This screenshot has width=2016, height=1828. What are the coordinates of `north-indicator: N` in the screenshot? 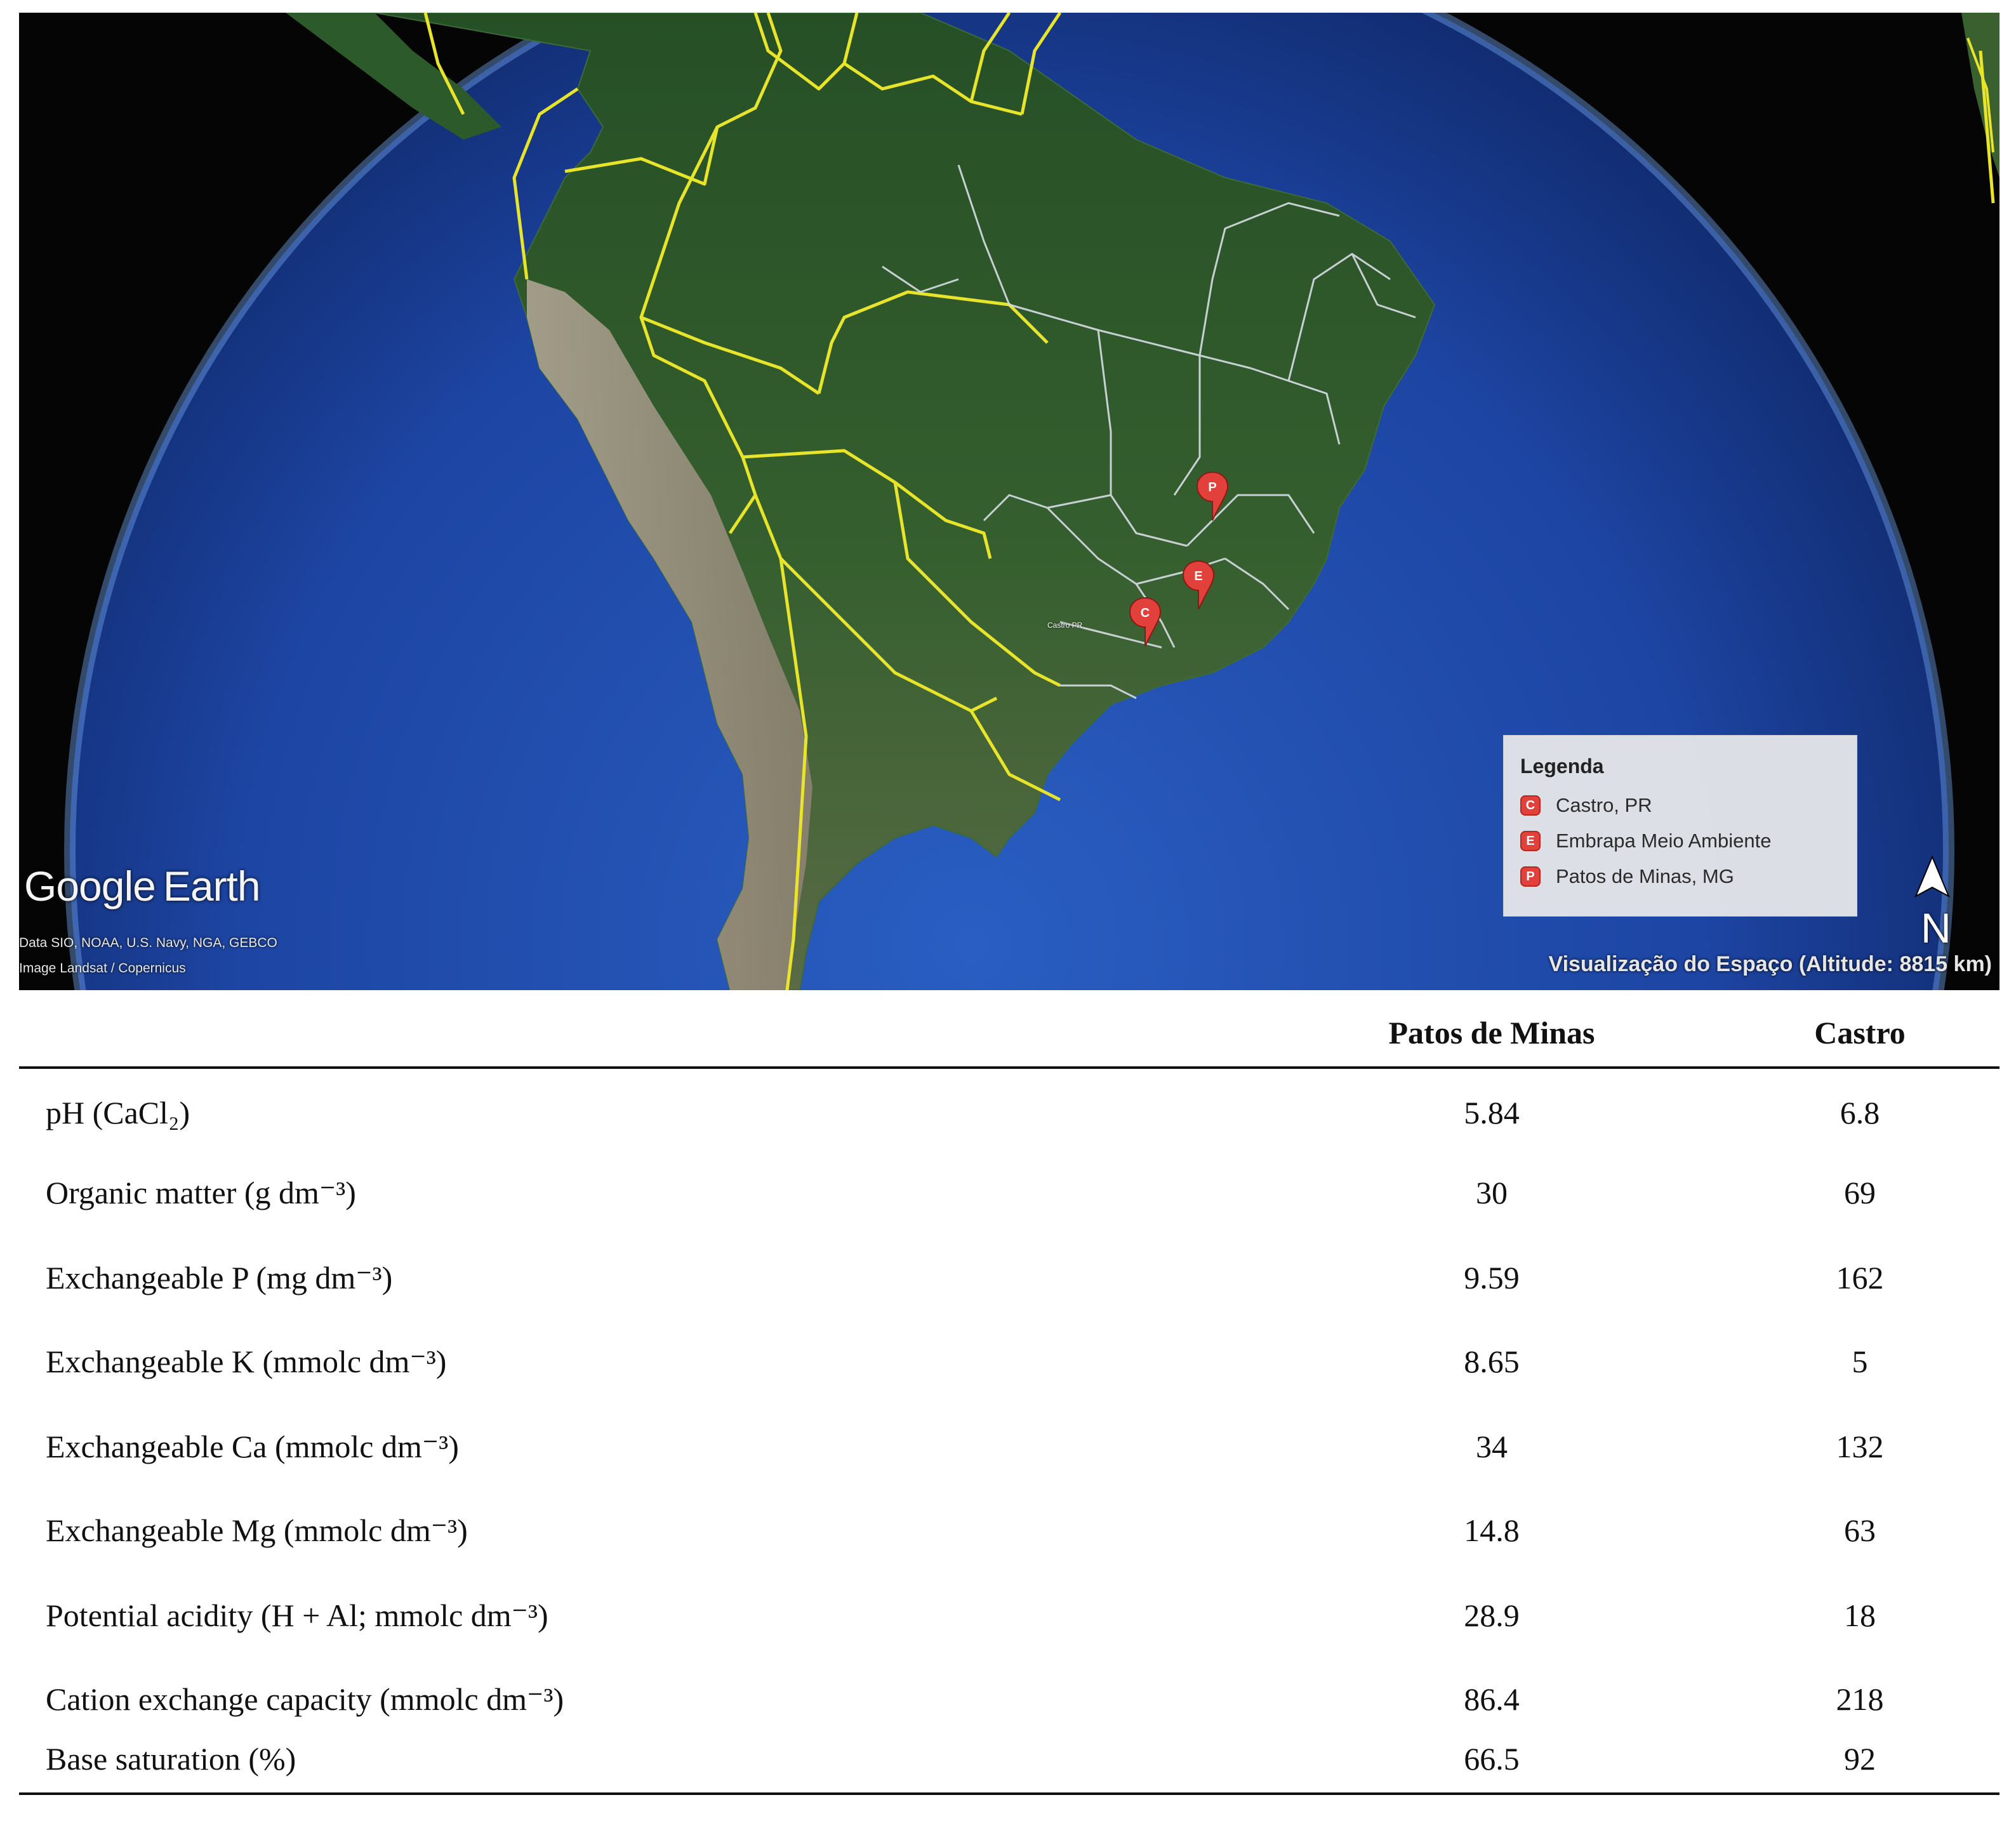 It's located at (1938, 904).